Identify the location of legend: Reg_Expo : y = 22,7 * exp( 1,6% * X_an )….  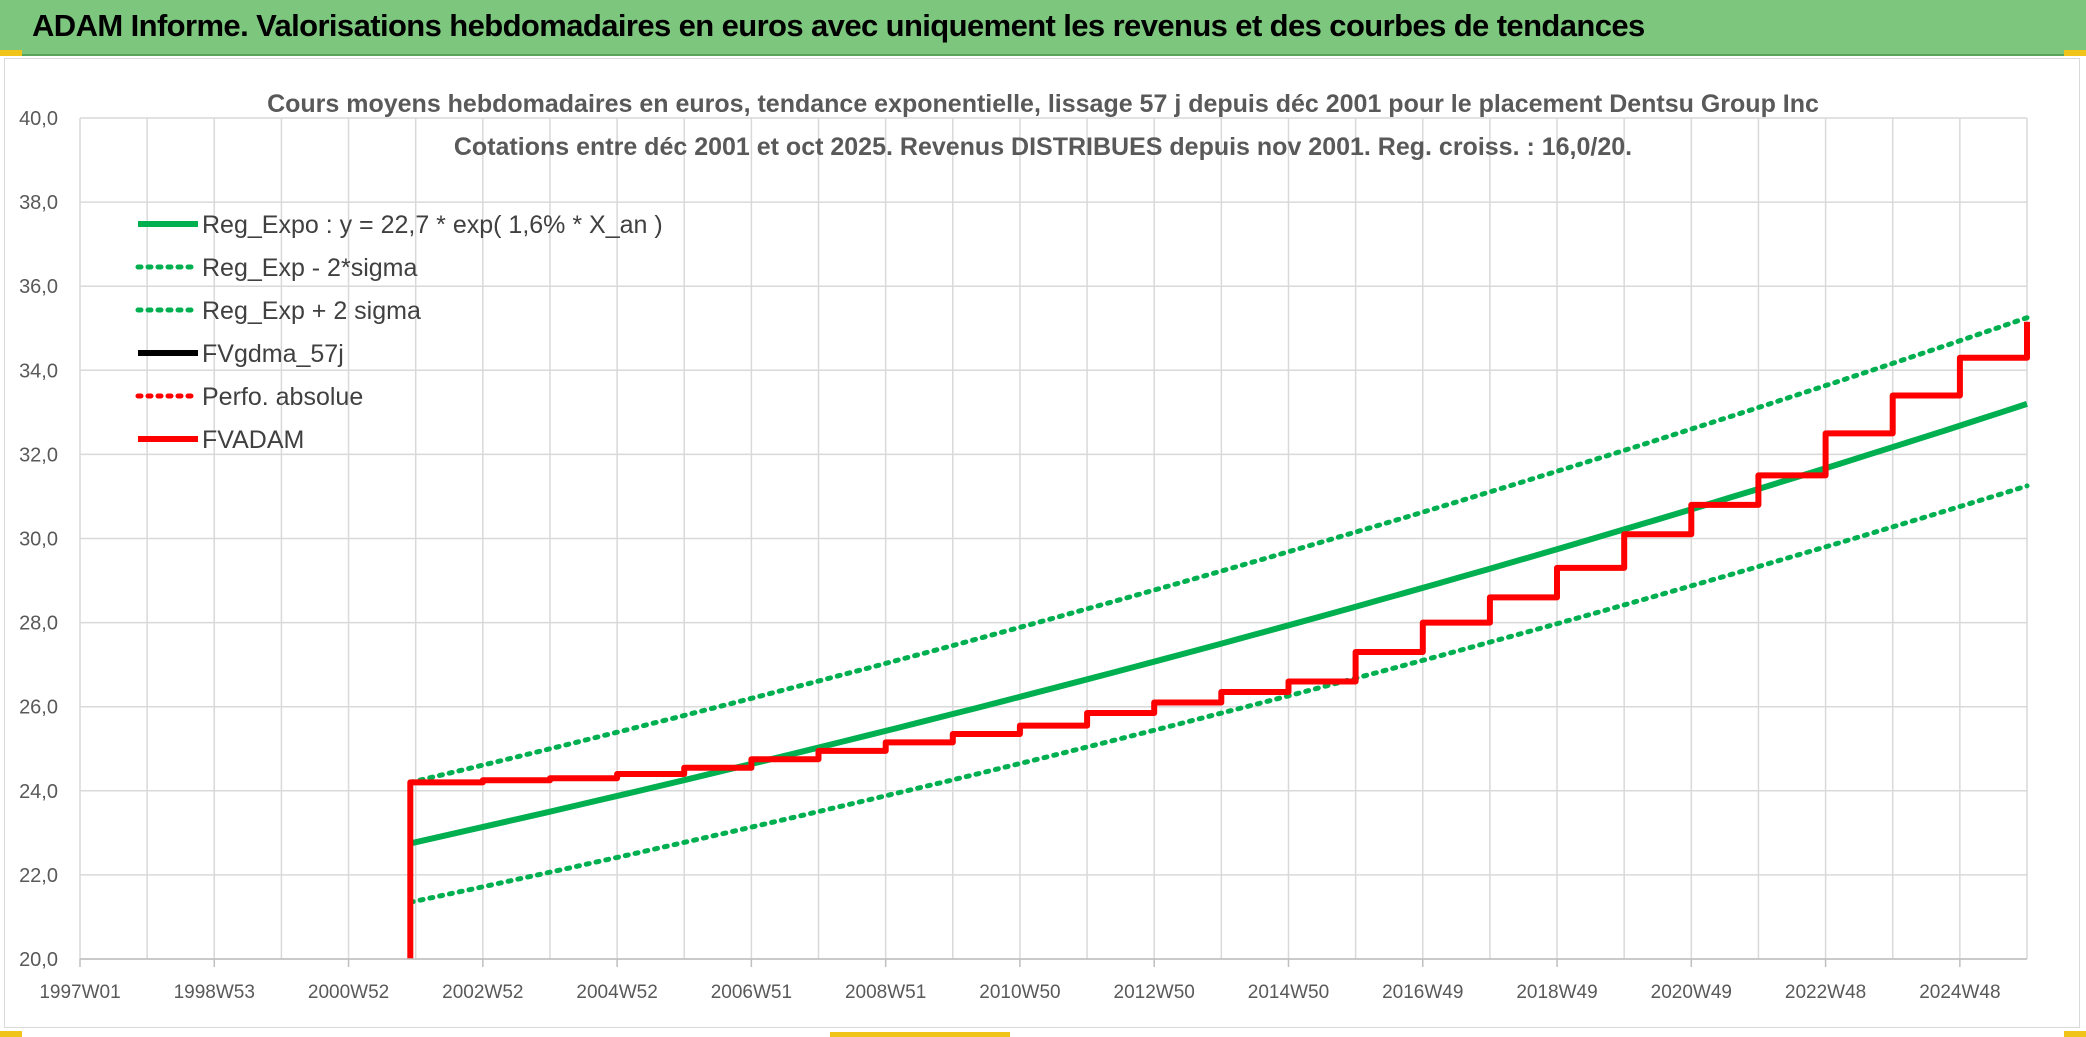
(399, 332).